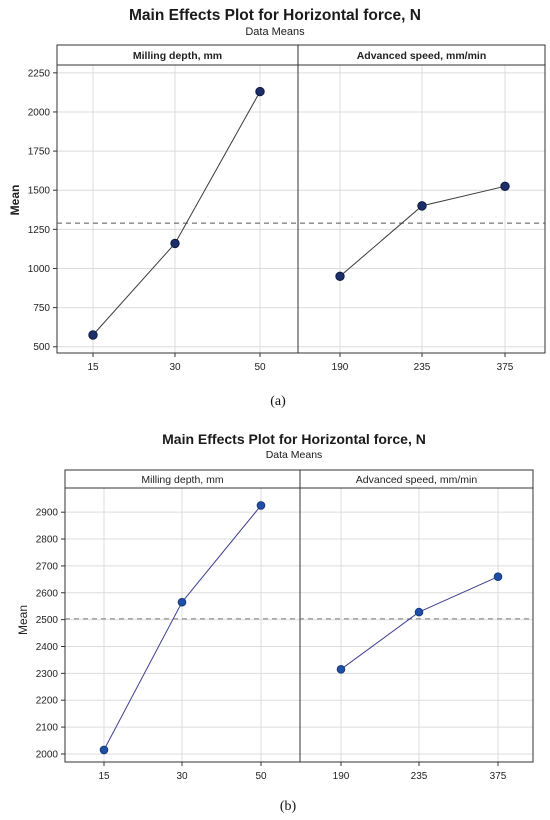 The width and height of the screenshot is (550, 820). I want to click on chart-a-y-tick-label-2000: 2000, so click(39, 112).